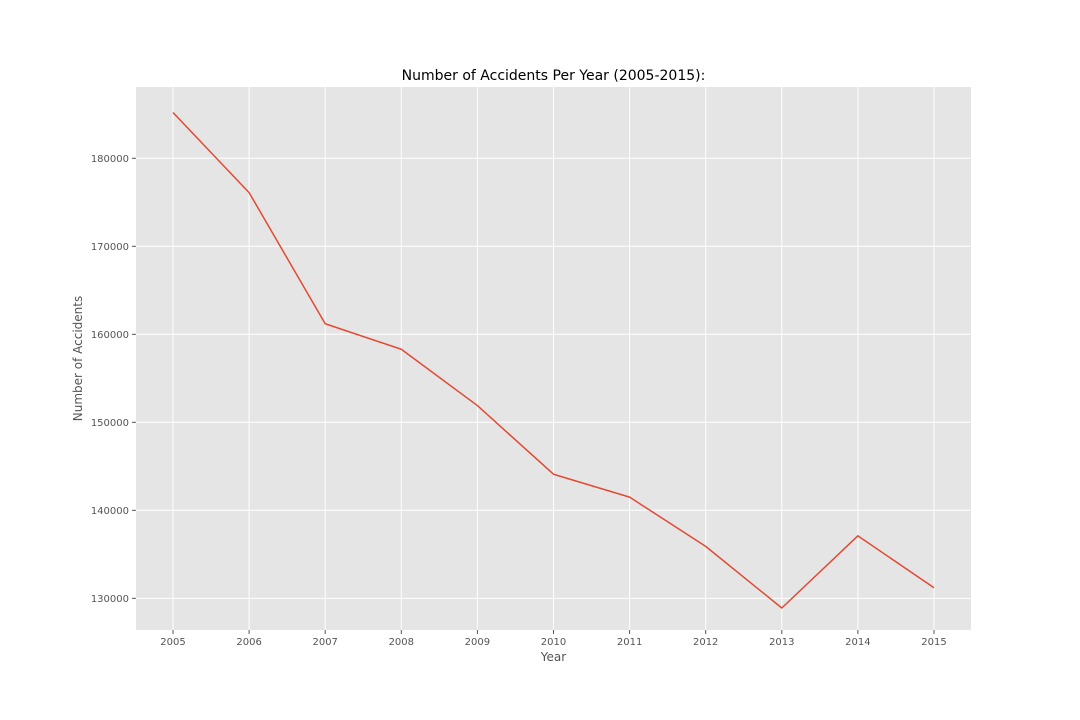  Describe the element at coordinates (110, 599) in the screenshot. I see `y-tick-label: 130000` at that location.